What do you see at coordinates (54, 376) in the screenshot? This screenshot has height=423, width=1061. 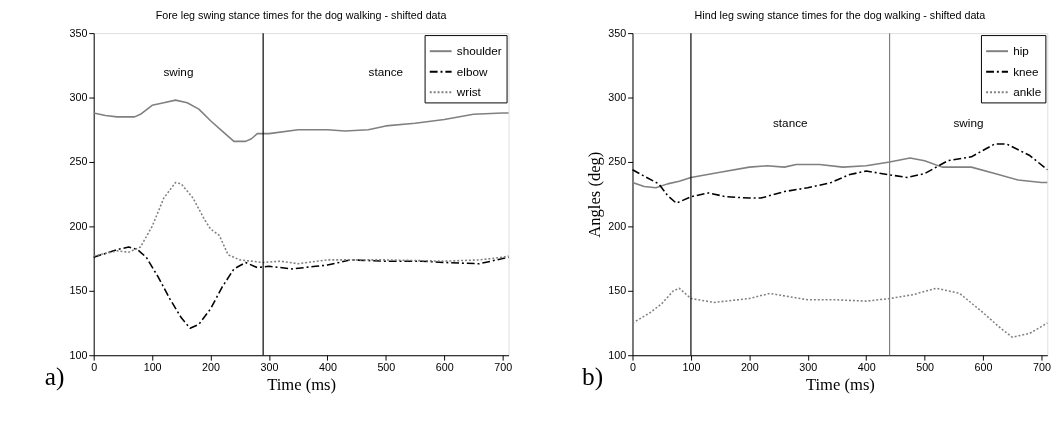 I see `text: a)` at bounding box center [54, 376].